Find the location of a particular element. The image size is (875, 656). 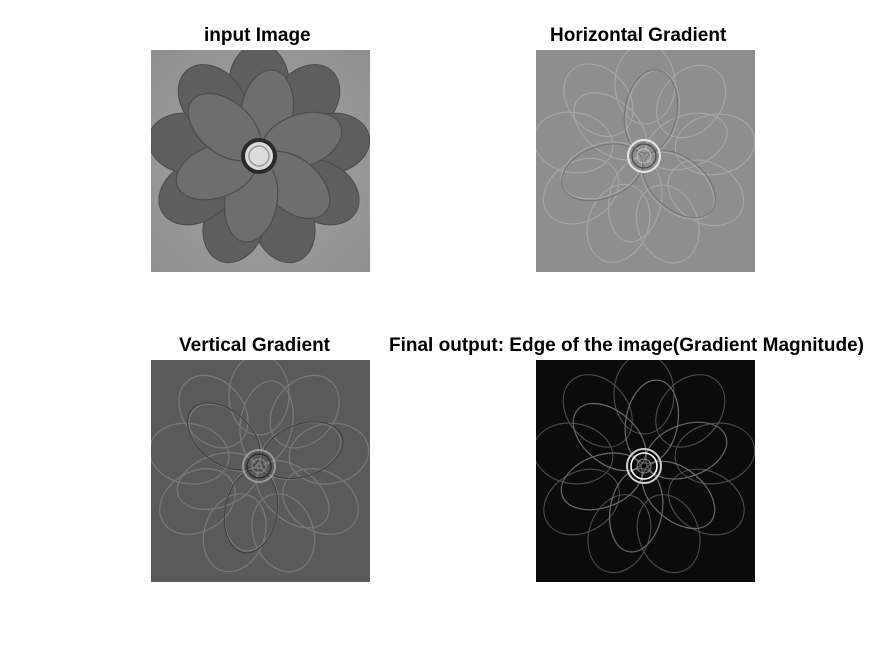

panel-title-input: input Image is located at coordinates (257, 35).